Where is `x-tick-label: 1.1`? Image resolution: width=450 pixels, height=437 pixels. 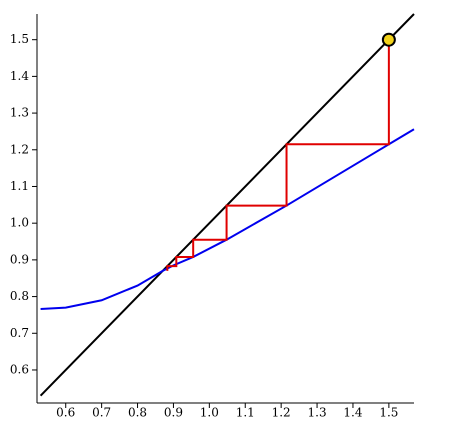
x-tick-label: 1.1 is located at coordinates (245, 413).